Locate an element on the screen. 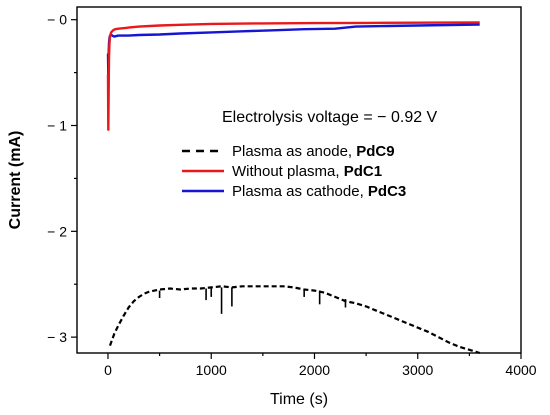 This screenshot has height=415, width=550. legend-sample-0: PdC9 is located at coordinates (375, 151).